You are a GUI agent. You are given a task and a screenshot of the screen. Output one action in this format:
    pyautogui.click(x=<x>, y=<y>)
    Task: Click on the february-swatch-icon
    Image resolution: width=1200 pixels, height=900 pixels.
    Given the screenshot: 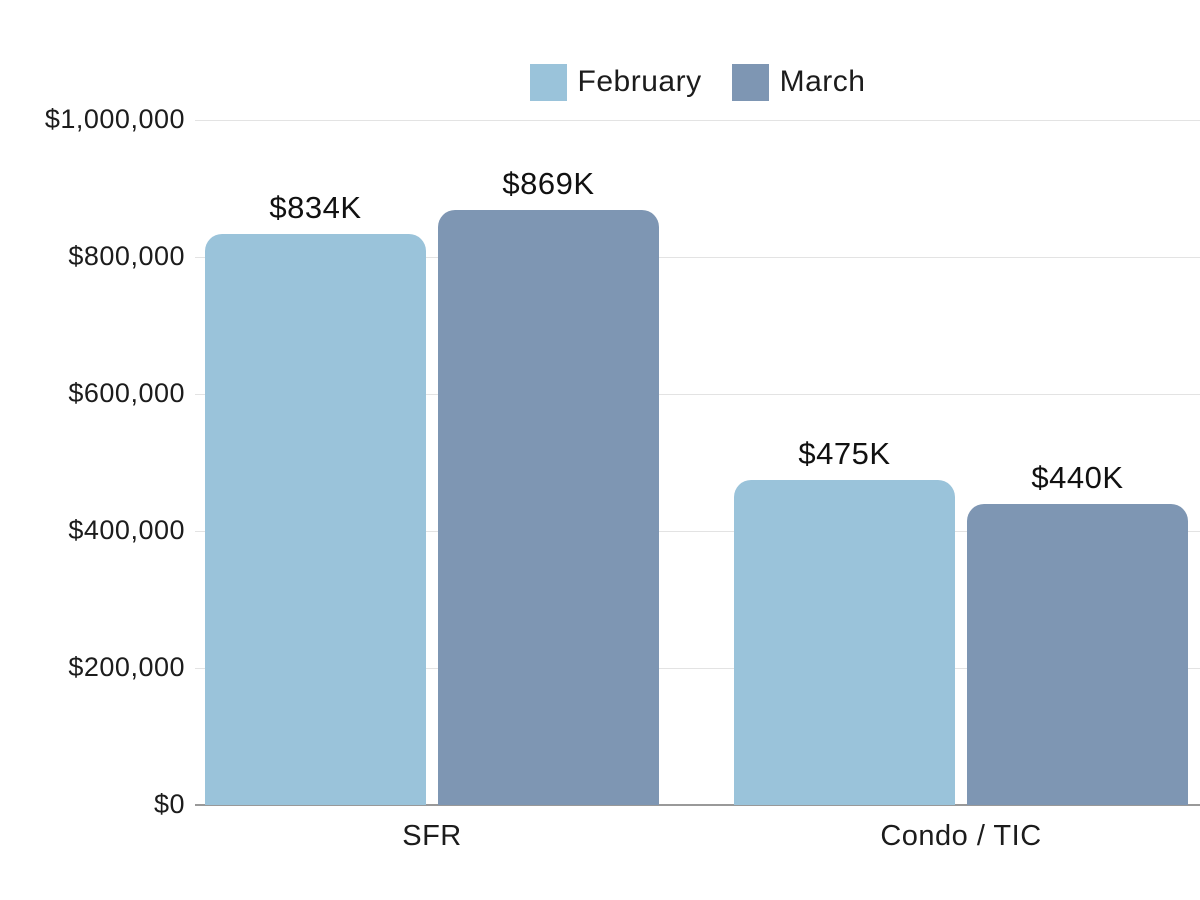 What is the action you would take?
    pyautogui.click(x=548, y=82)
    